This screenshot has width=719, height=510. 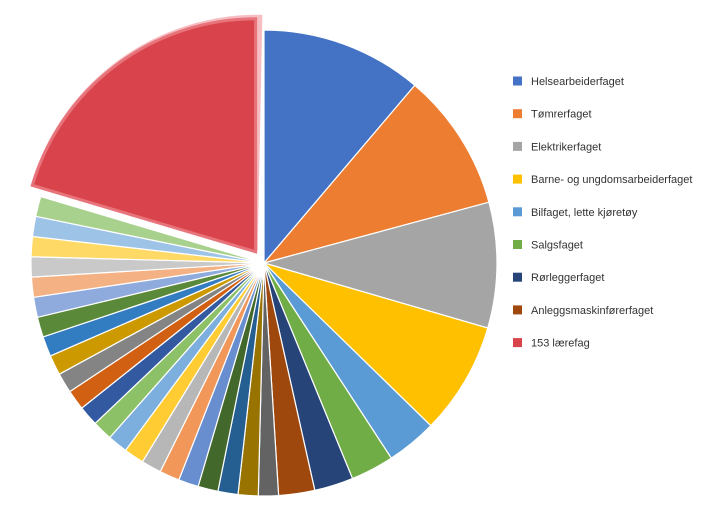 I want to click on legend-item-salgsfaget: Salgsfaget, so click(x=548, y=246).